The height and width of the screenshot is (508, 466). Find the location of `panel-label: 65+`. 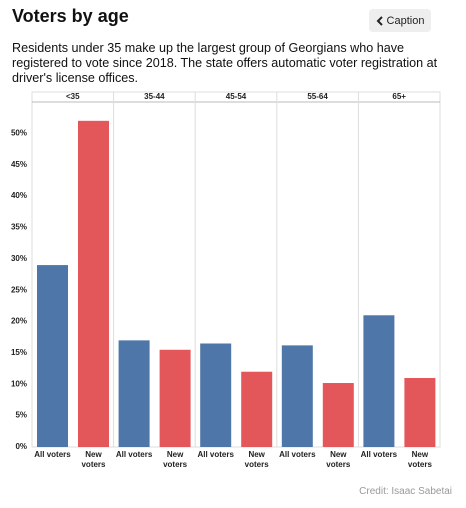

panel-label: 65+ is located at coordinates (399, 96).